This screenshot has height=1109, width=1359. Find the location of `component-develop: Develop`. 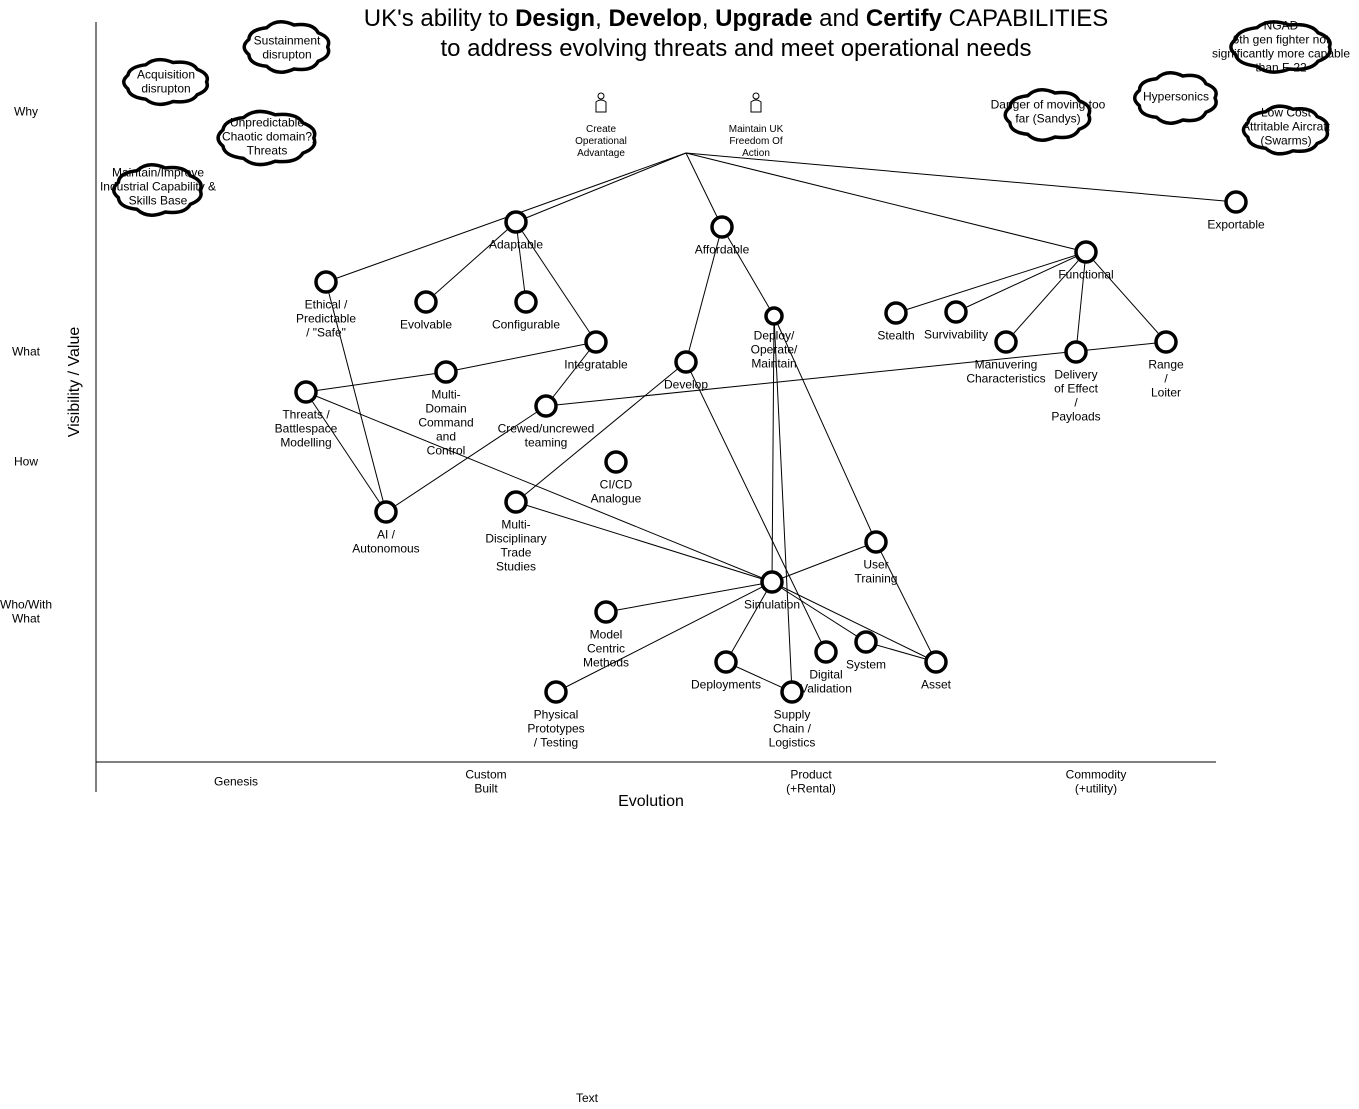

component-develop: Develop is located at coordinates (686, 371).